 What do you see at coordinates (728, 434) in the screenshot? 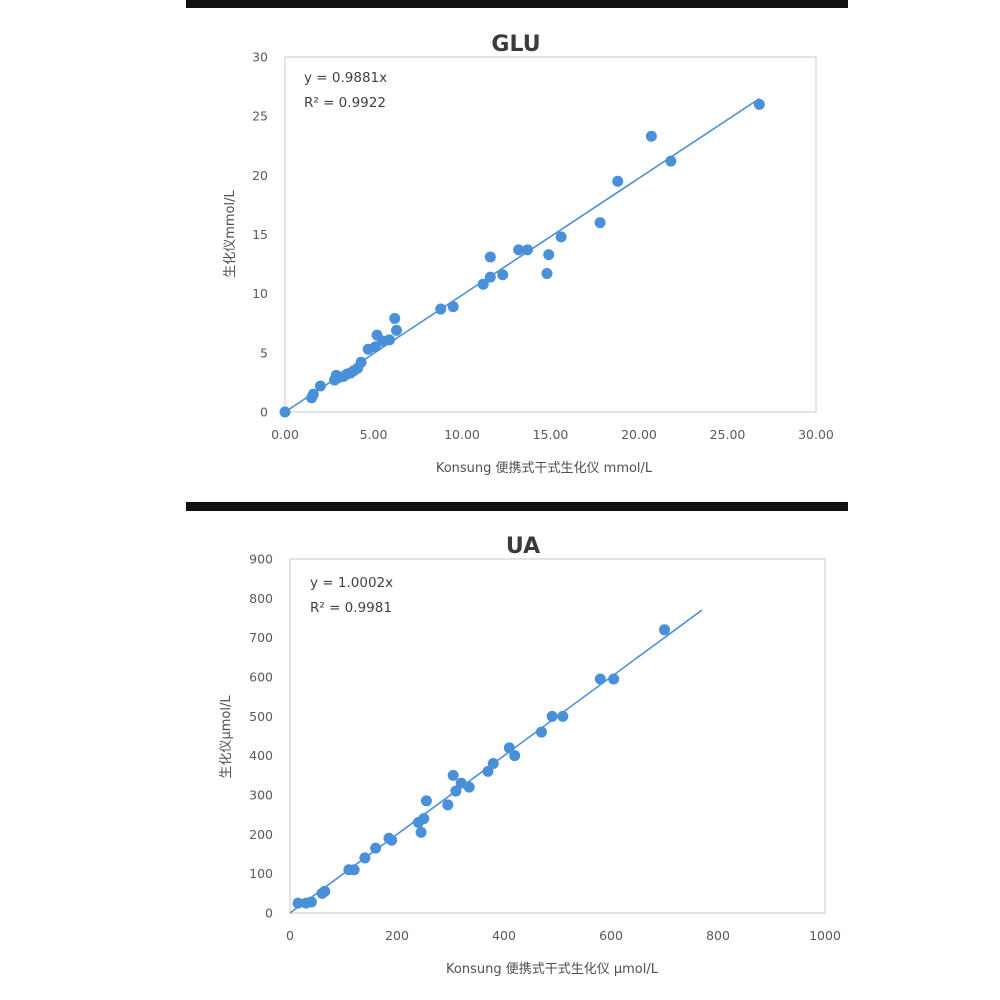
I see `x-tick-label: 25.00` at bounding box center [728, 434].